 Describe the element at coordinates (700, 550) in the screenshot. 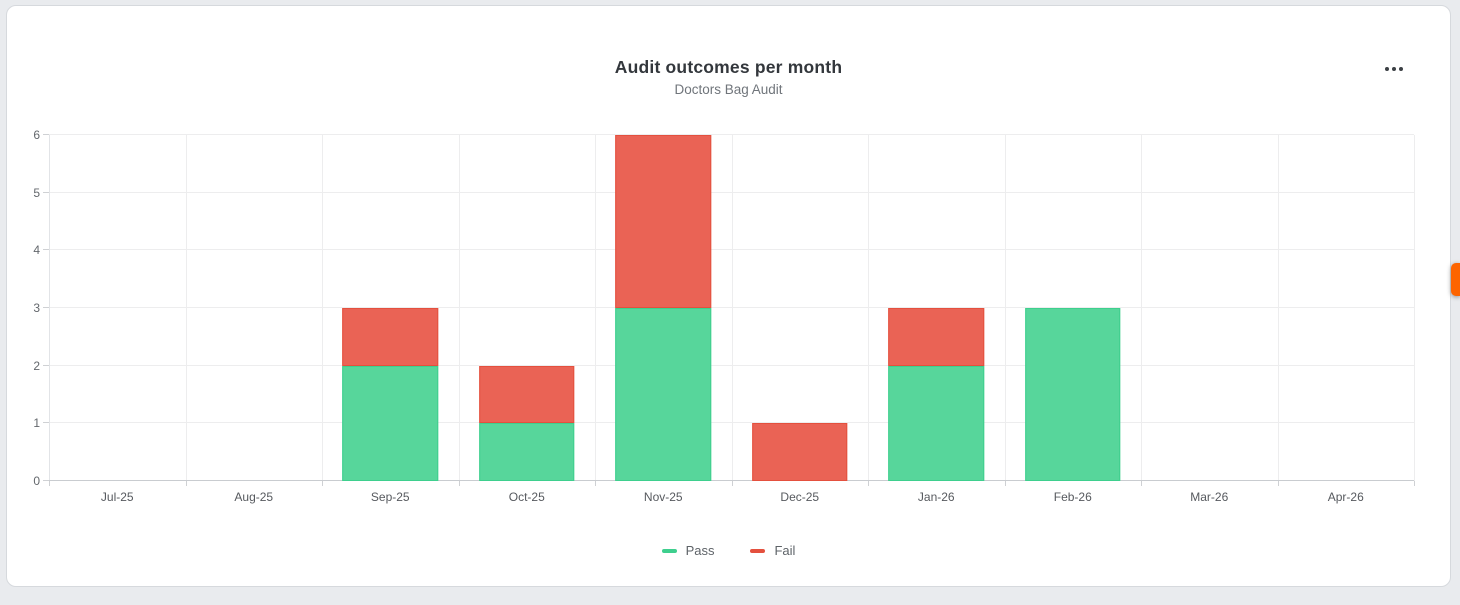

I see `legend-label-pass: Pass` at that location.